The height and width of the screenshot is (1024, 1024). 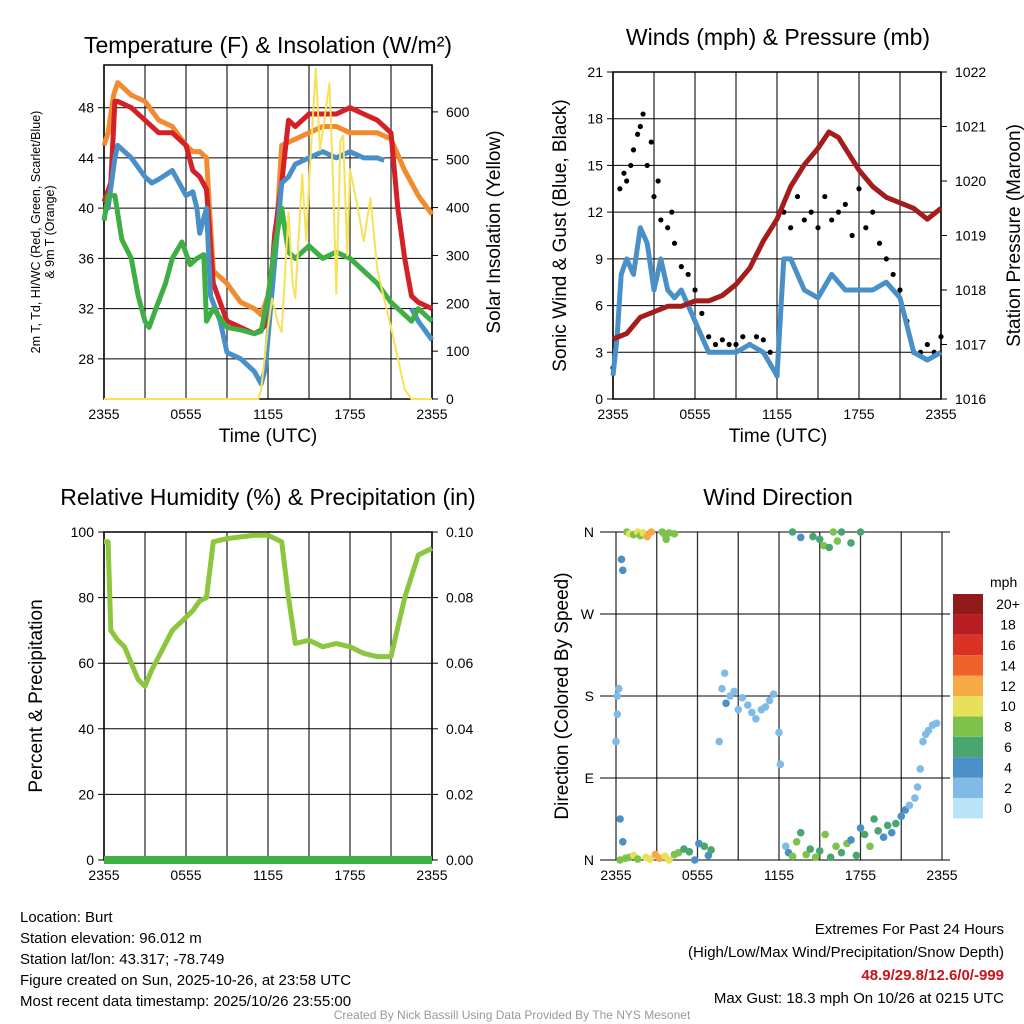 I want to click on y2-tick-label: 1019, so click(x=970, y=236).